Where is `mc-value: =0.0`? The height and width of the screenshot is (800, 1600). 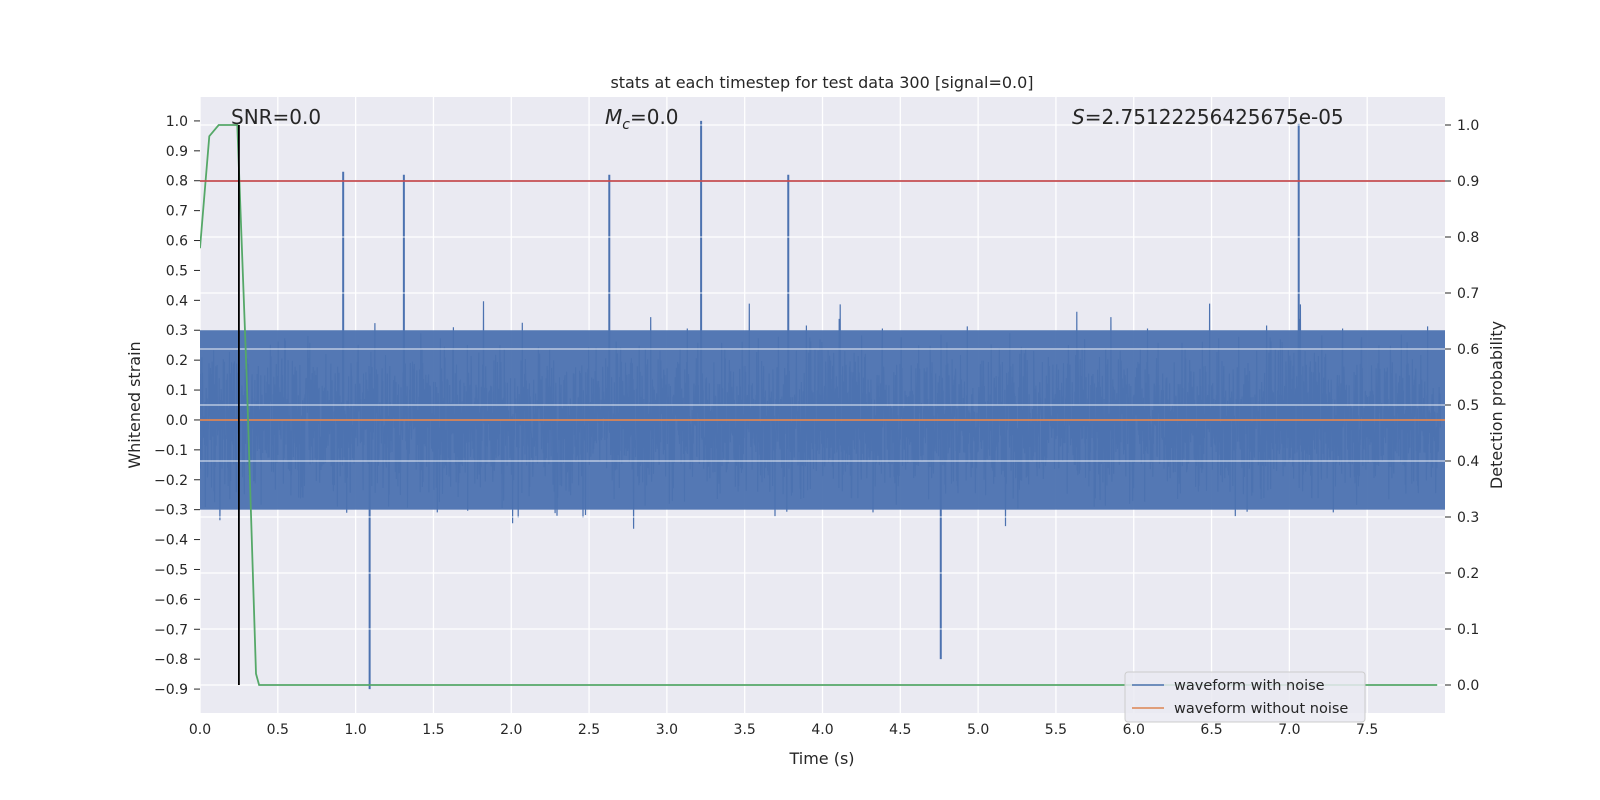
mc-value: =0.0 is located at coordinates (654, 117).